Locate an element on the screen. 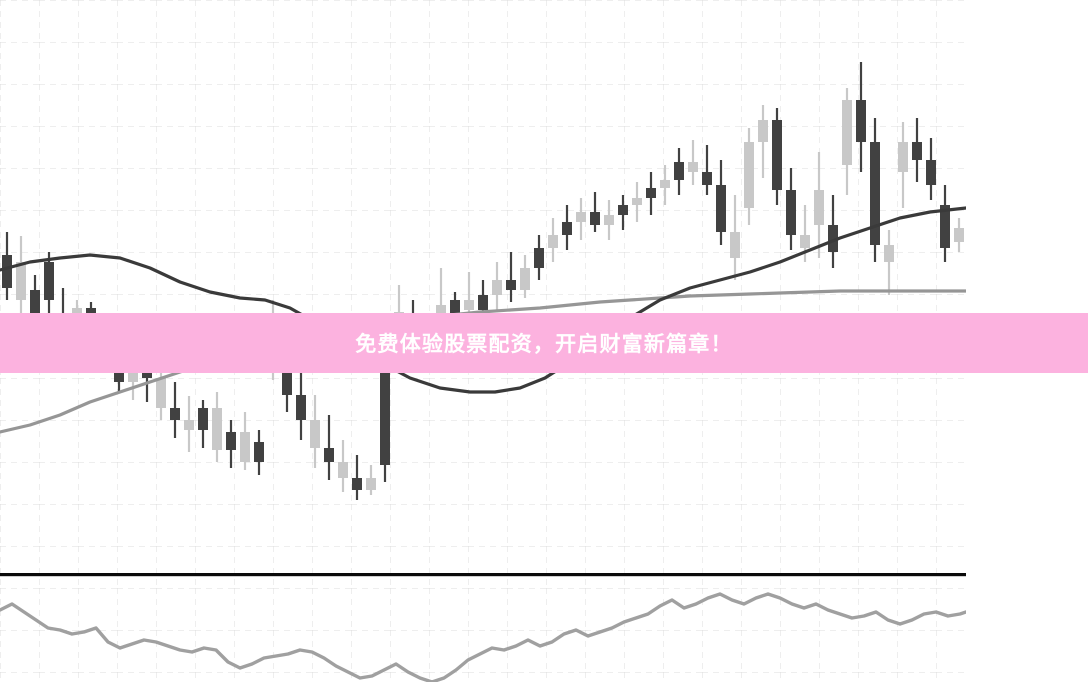 Image resolution: width=1088 pixels, height=682 pixels. promo-banner-text: 免费体验股票配资，开启财富新篇章！ is located at coordinates (544, 344).